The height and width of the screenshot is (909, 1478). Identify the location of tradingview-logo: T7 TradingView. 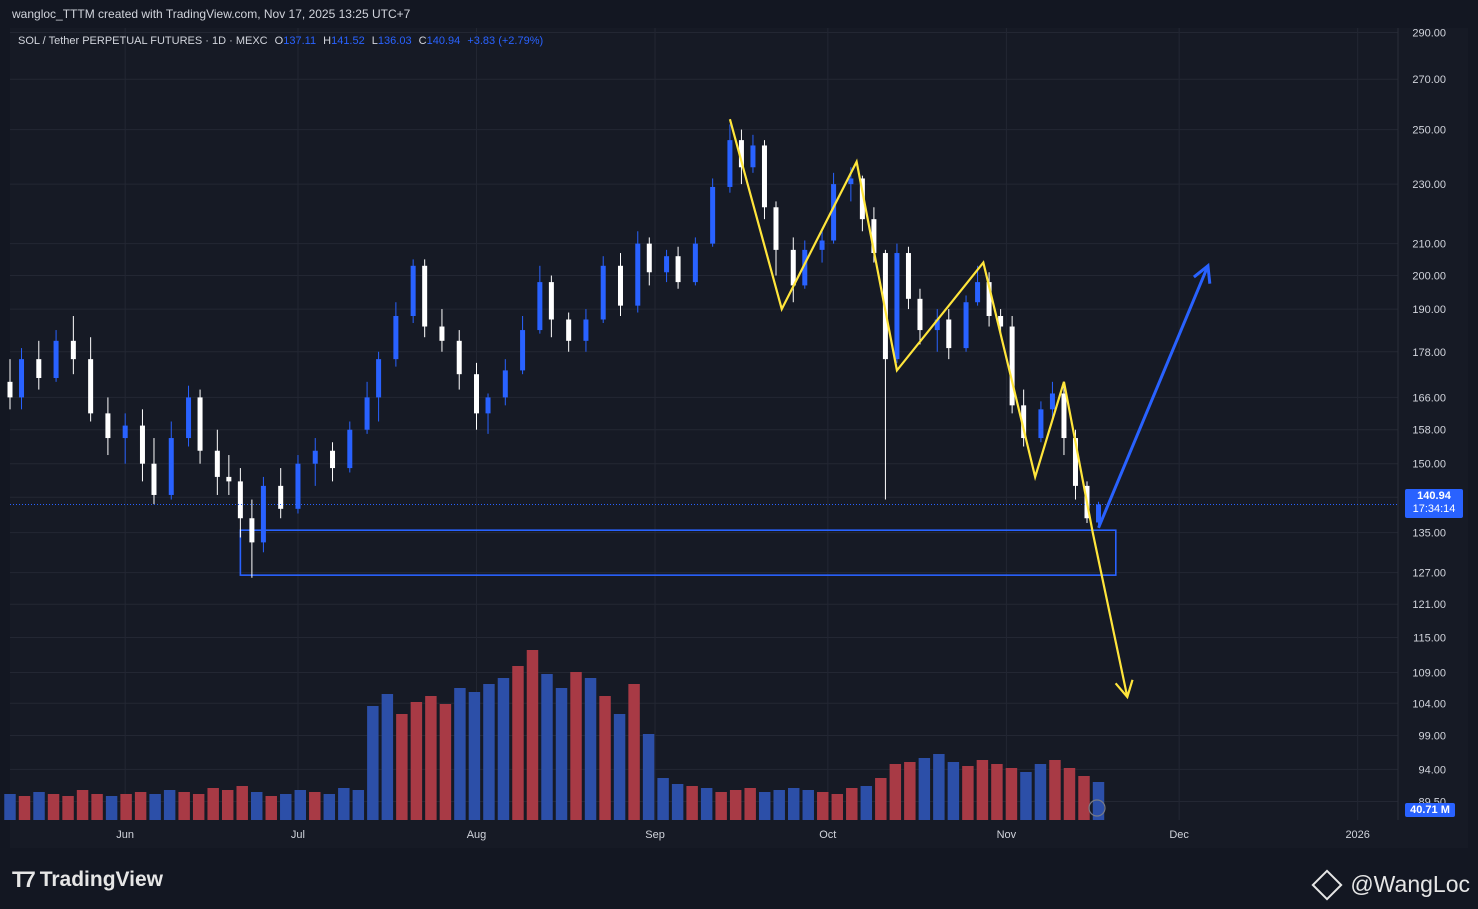
(87, 880).